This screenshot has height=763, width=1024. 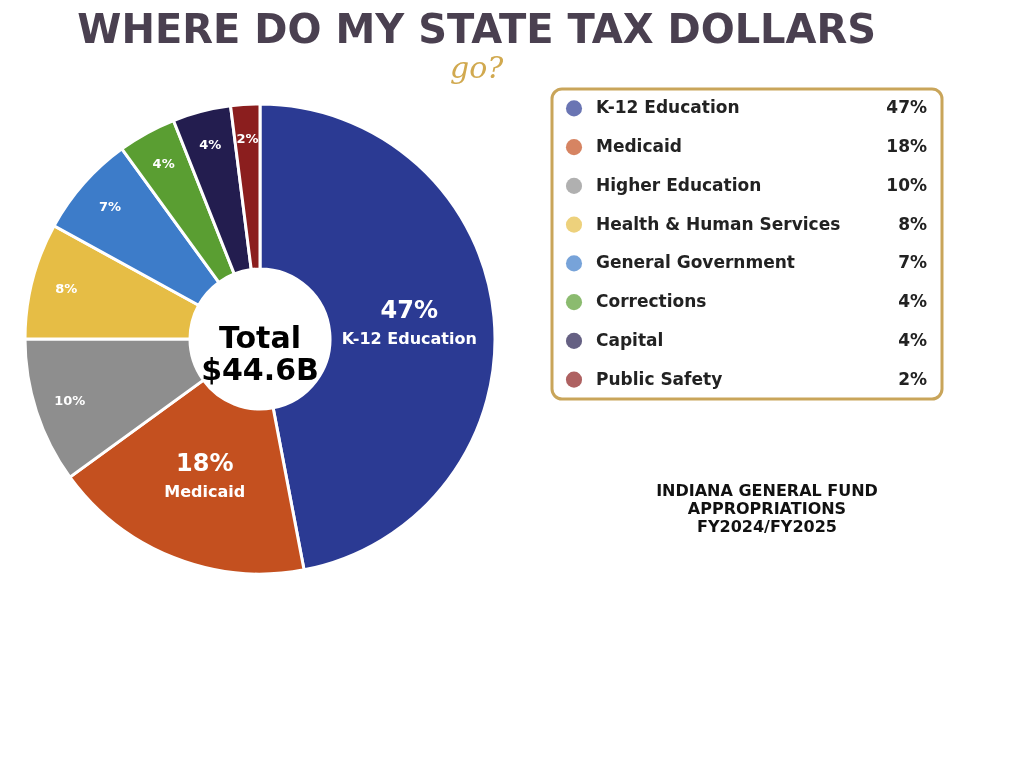 I want to click on legend-label: Health & Human Services, so click(x=718, y=223).